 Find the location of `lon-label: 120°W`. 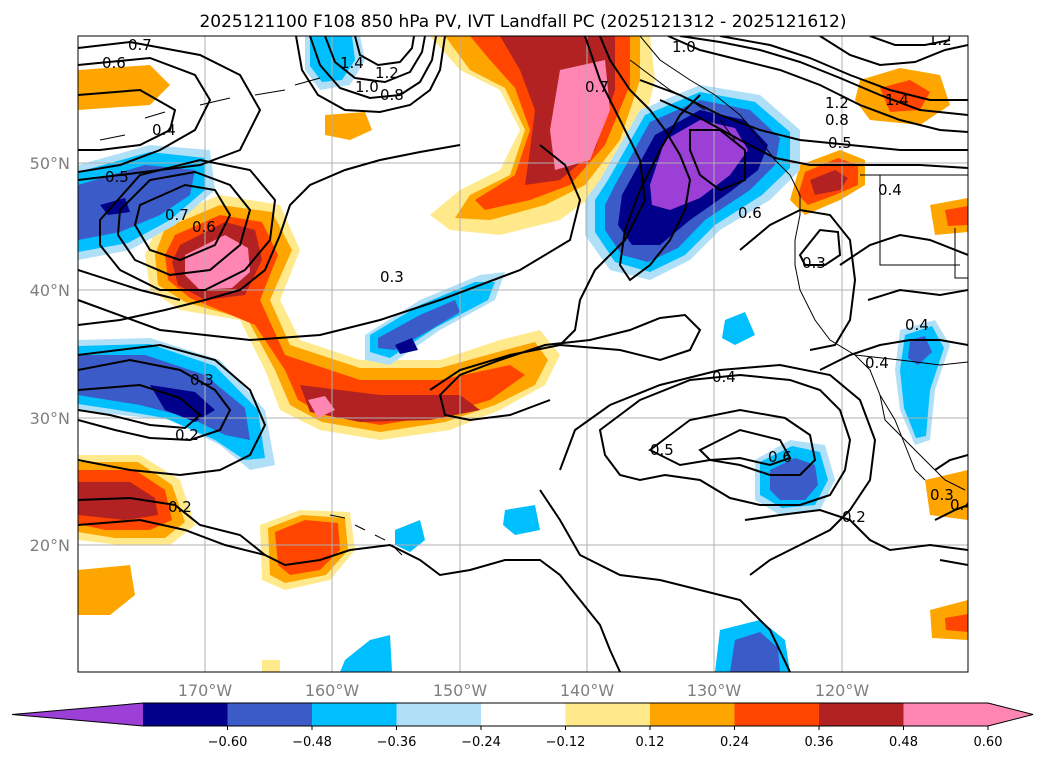

lon-label: 120°W is located at coordinates (842, 690).